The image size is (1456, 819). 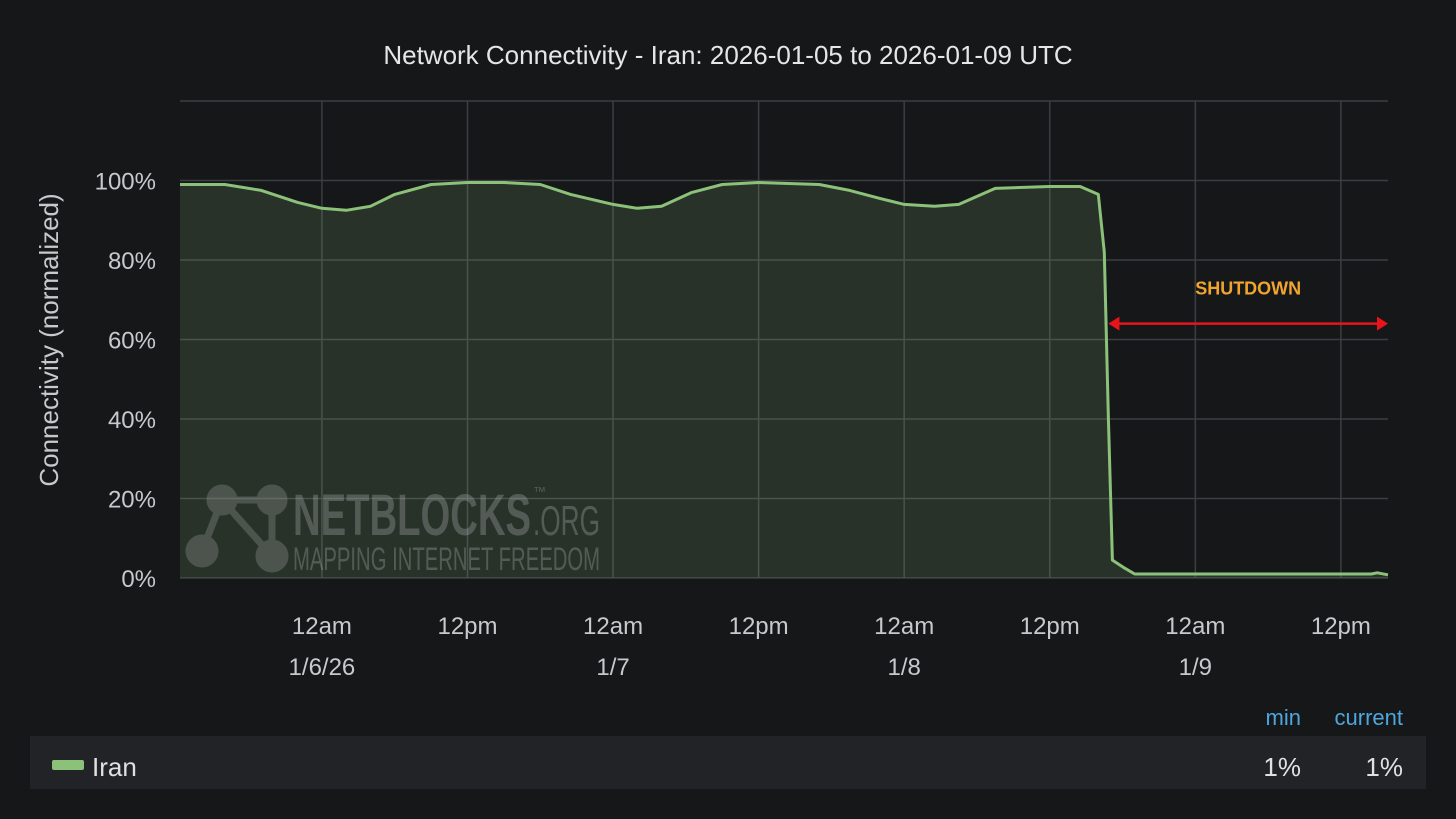 What do you see at coordinates (125, 182) in the screenshot?
I see `y-tick-label: 100%` at bounding box center [125, 182].